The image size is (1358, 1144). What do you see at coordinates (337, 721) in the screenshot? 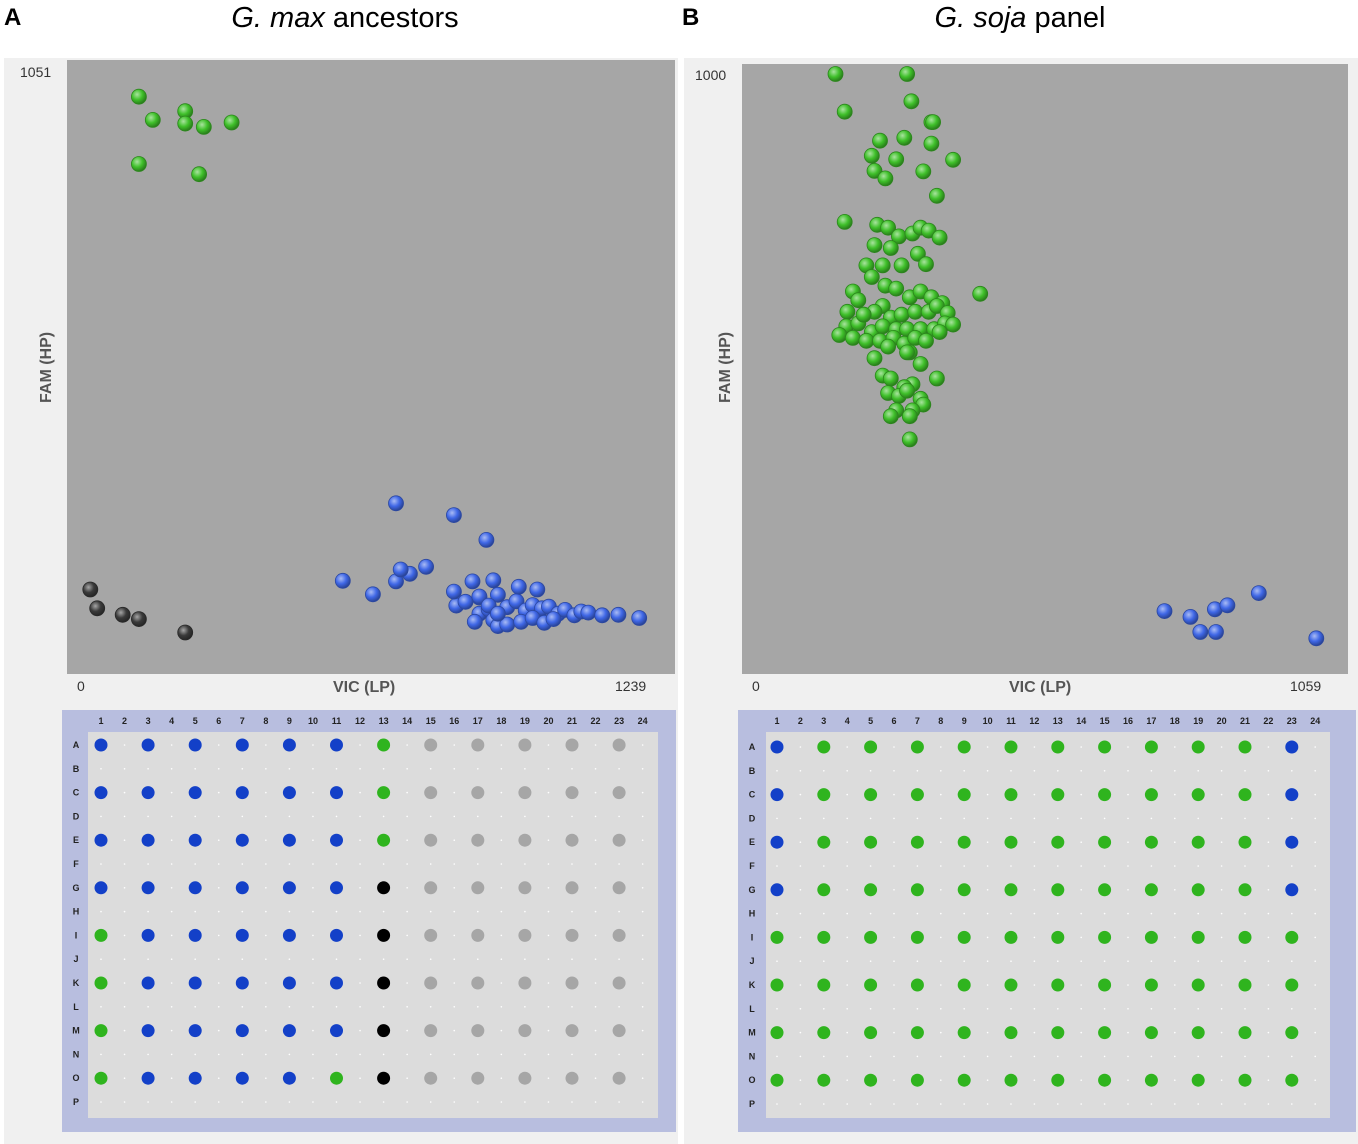
I see `plate-column-label: 11` at bounding box center [337, 721].